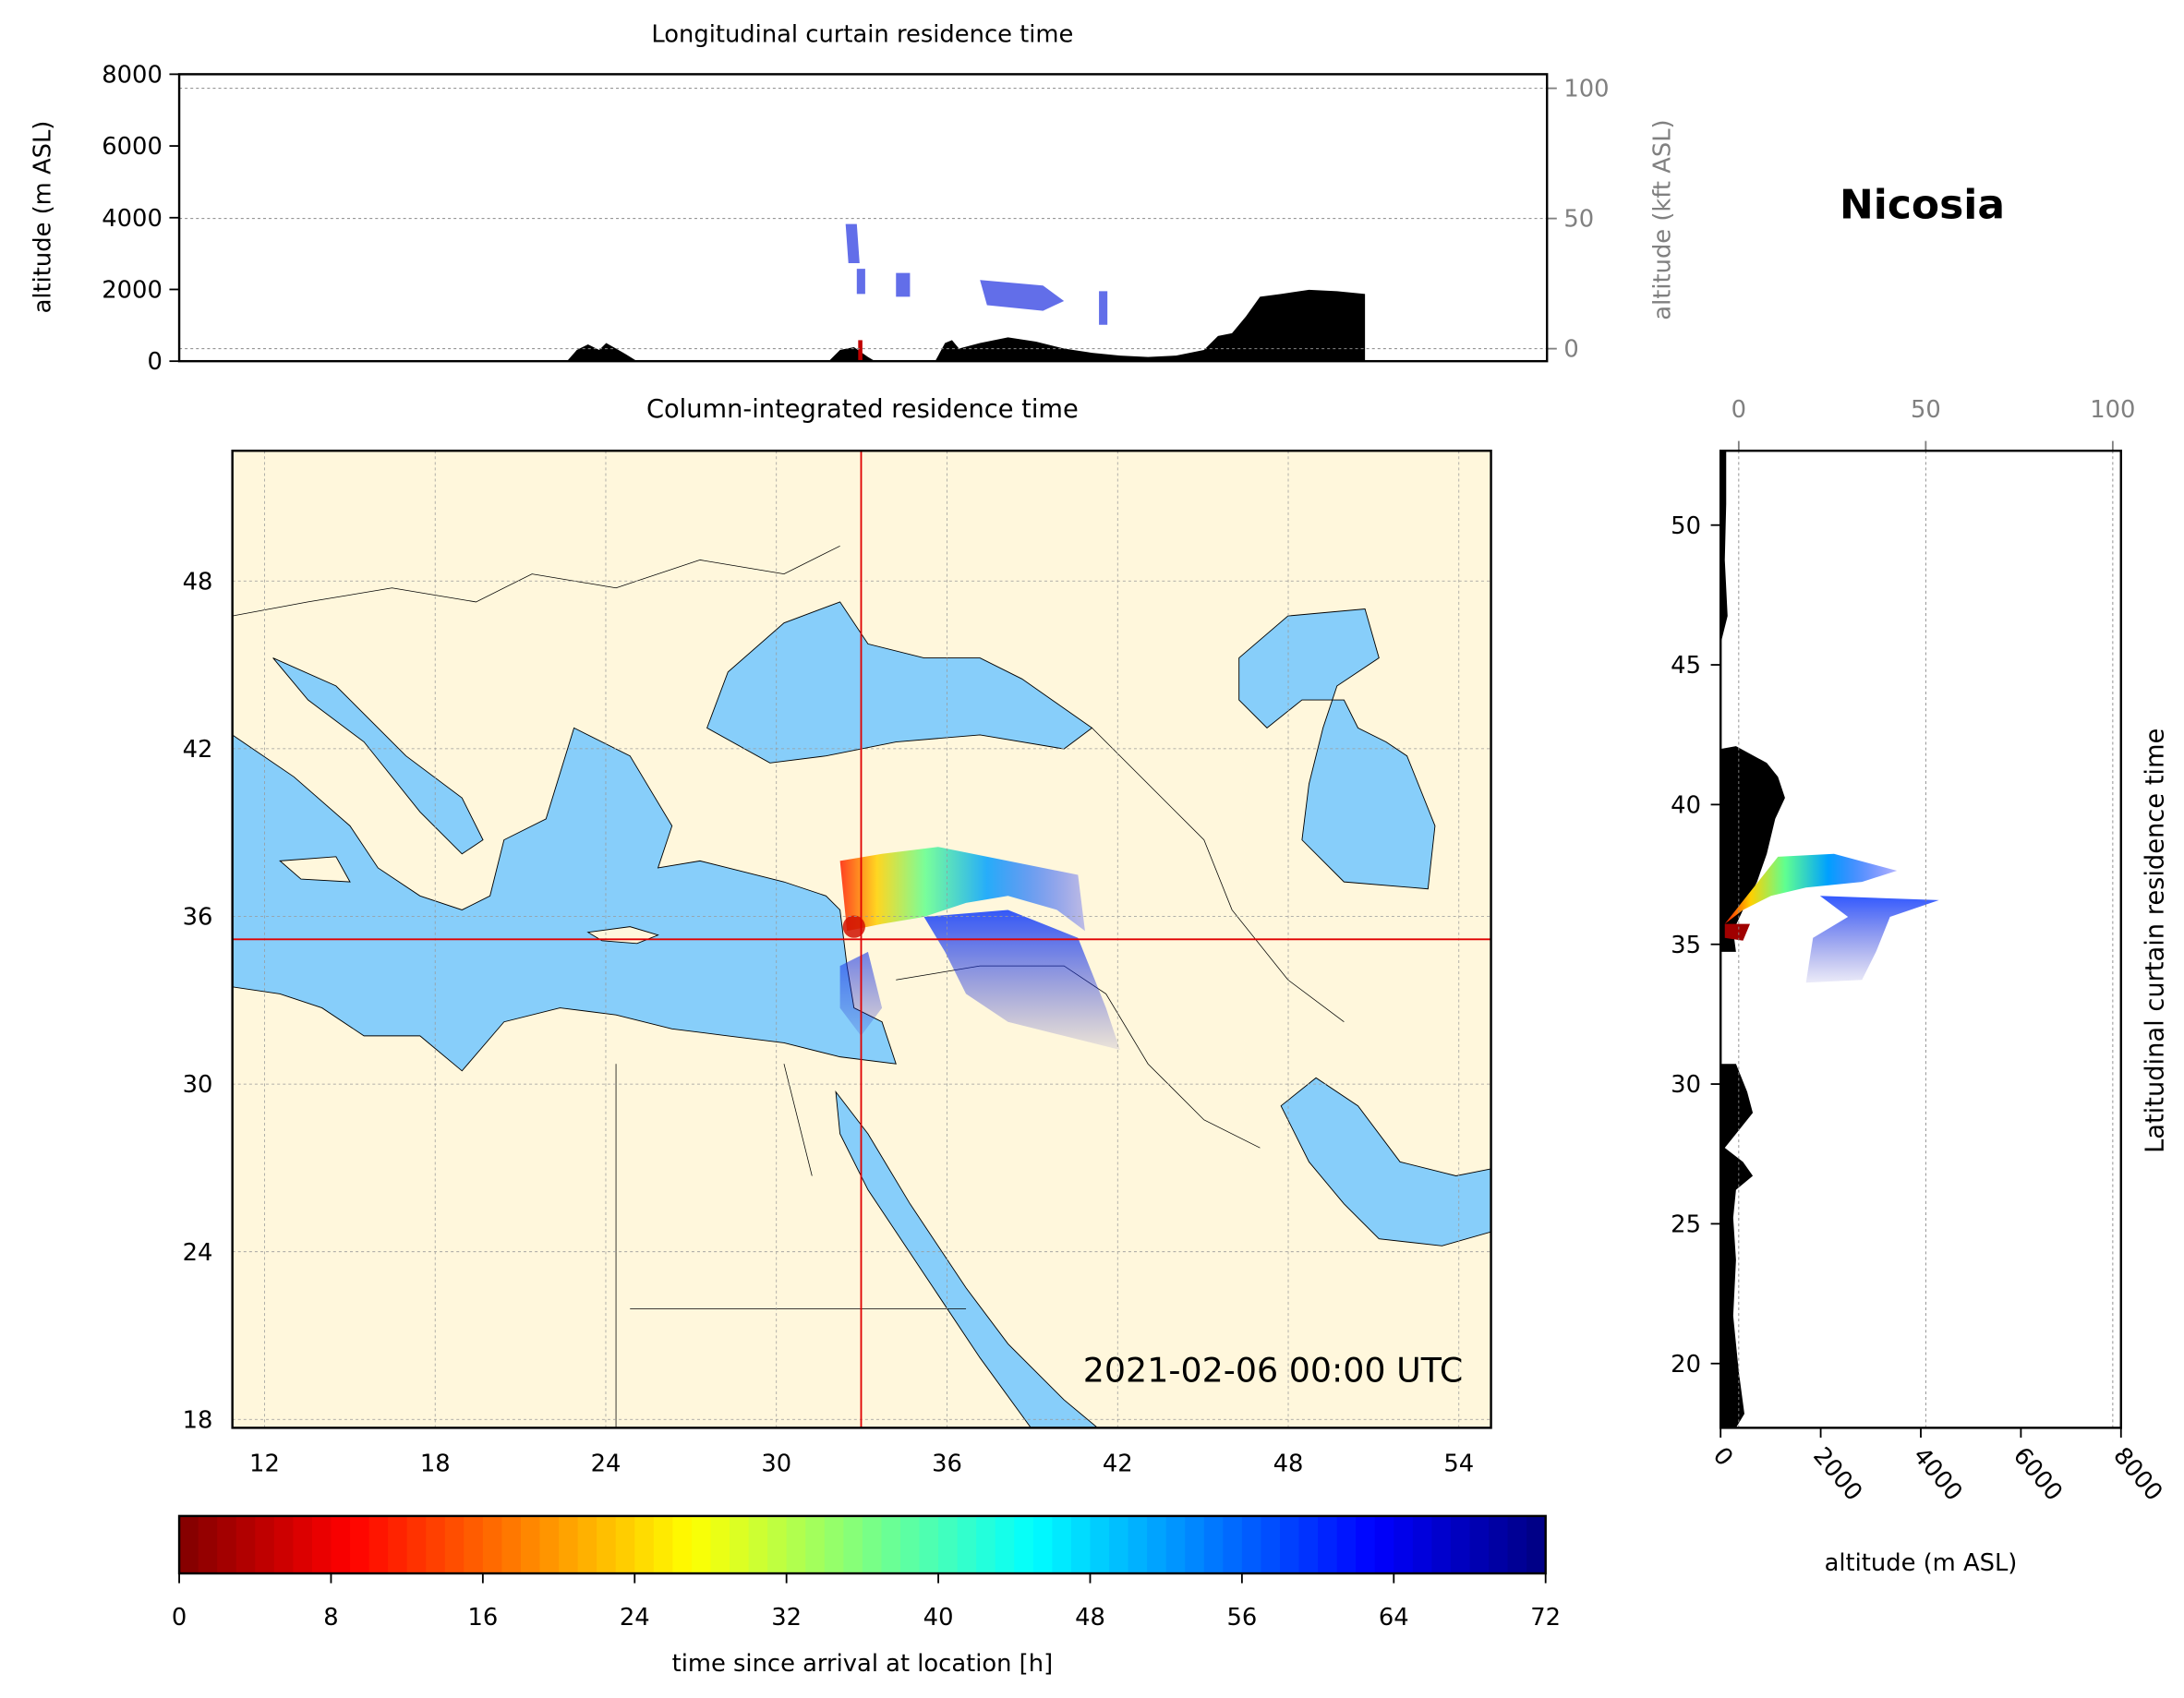 The height and width of the screenshot is (1698, 2184). Describe the element at coordinates (863, 1664) in the screenshot. I see `colorbar-label: time since arrival at location [h]` at that location.